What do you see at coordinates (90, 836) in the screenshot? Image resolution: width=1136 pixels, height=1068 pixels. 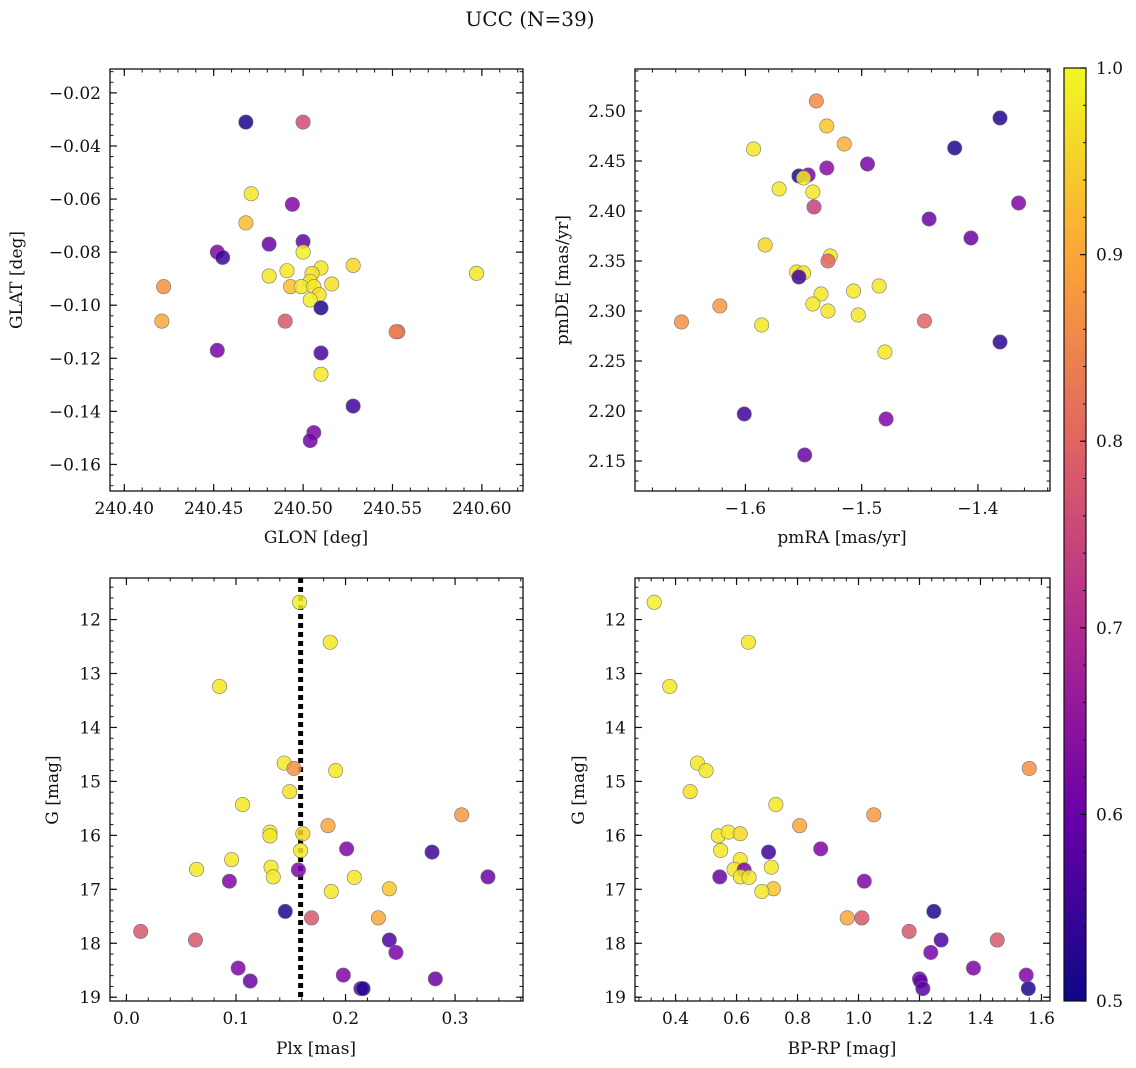 I see `y-tick-label: 16` at bounding box center [90, 836].